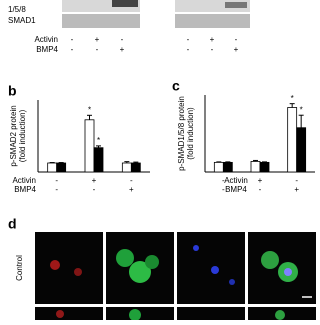 The image size is (320, 325). Describe the element at coordinates (47, 49) in the screenshot. I see `blot-row-label: BMP4` at that location.